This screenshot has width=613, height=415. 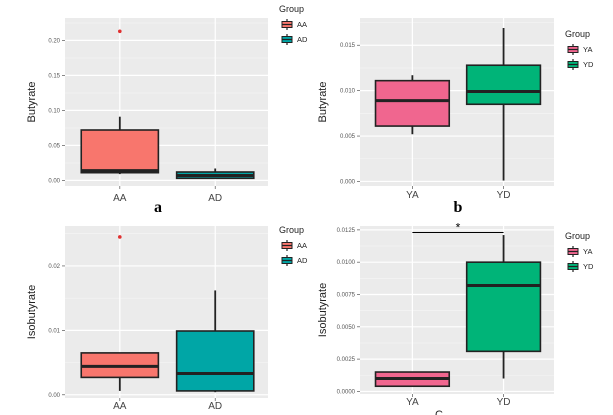 What do you see at coordinates (346, 392) in the screenshot?
I see `y-tick-label: 0.0000` at bounding box center [346, 392].